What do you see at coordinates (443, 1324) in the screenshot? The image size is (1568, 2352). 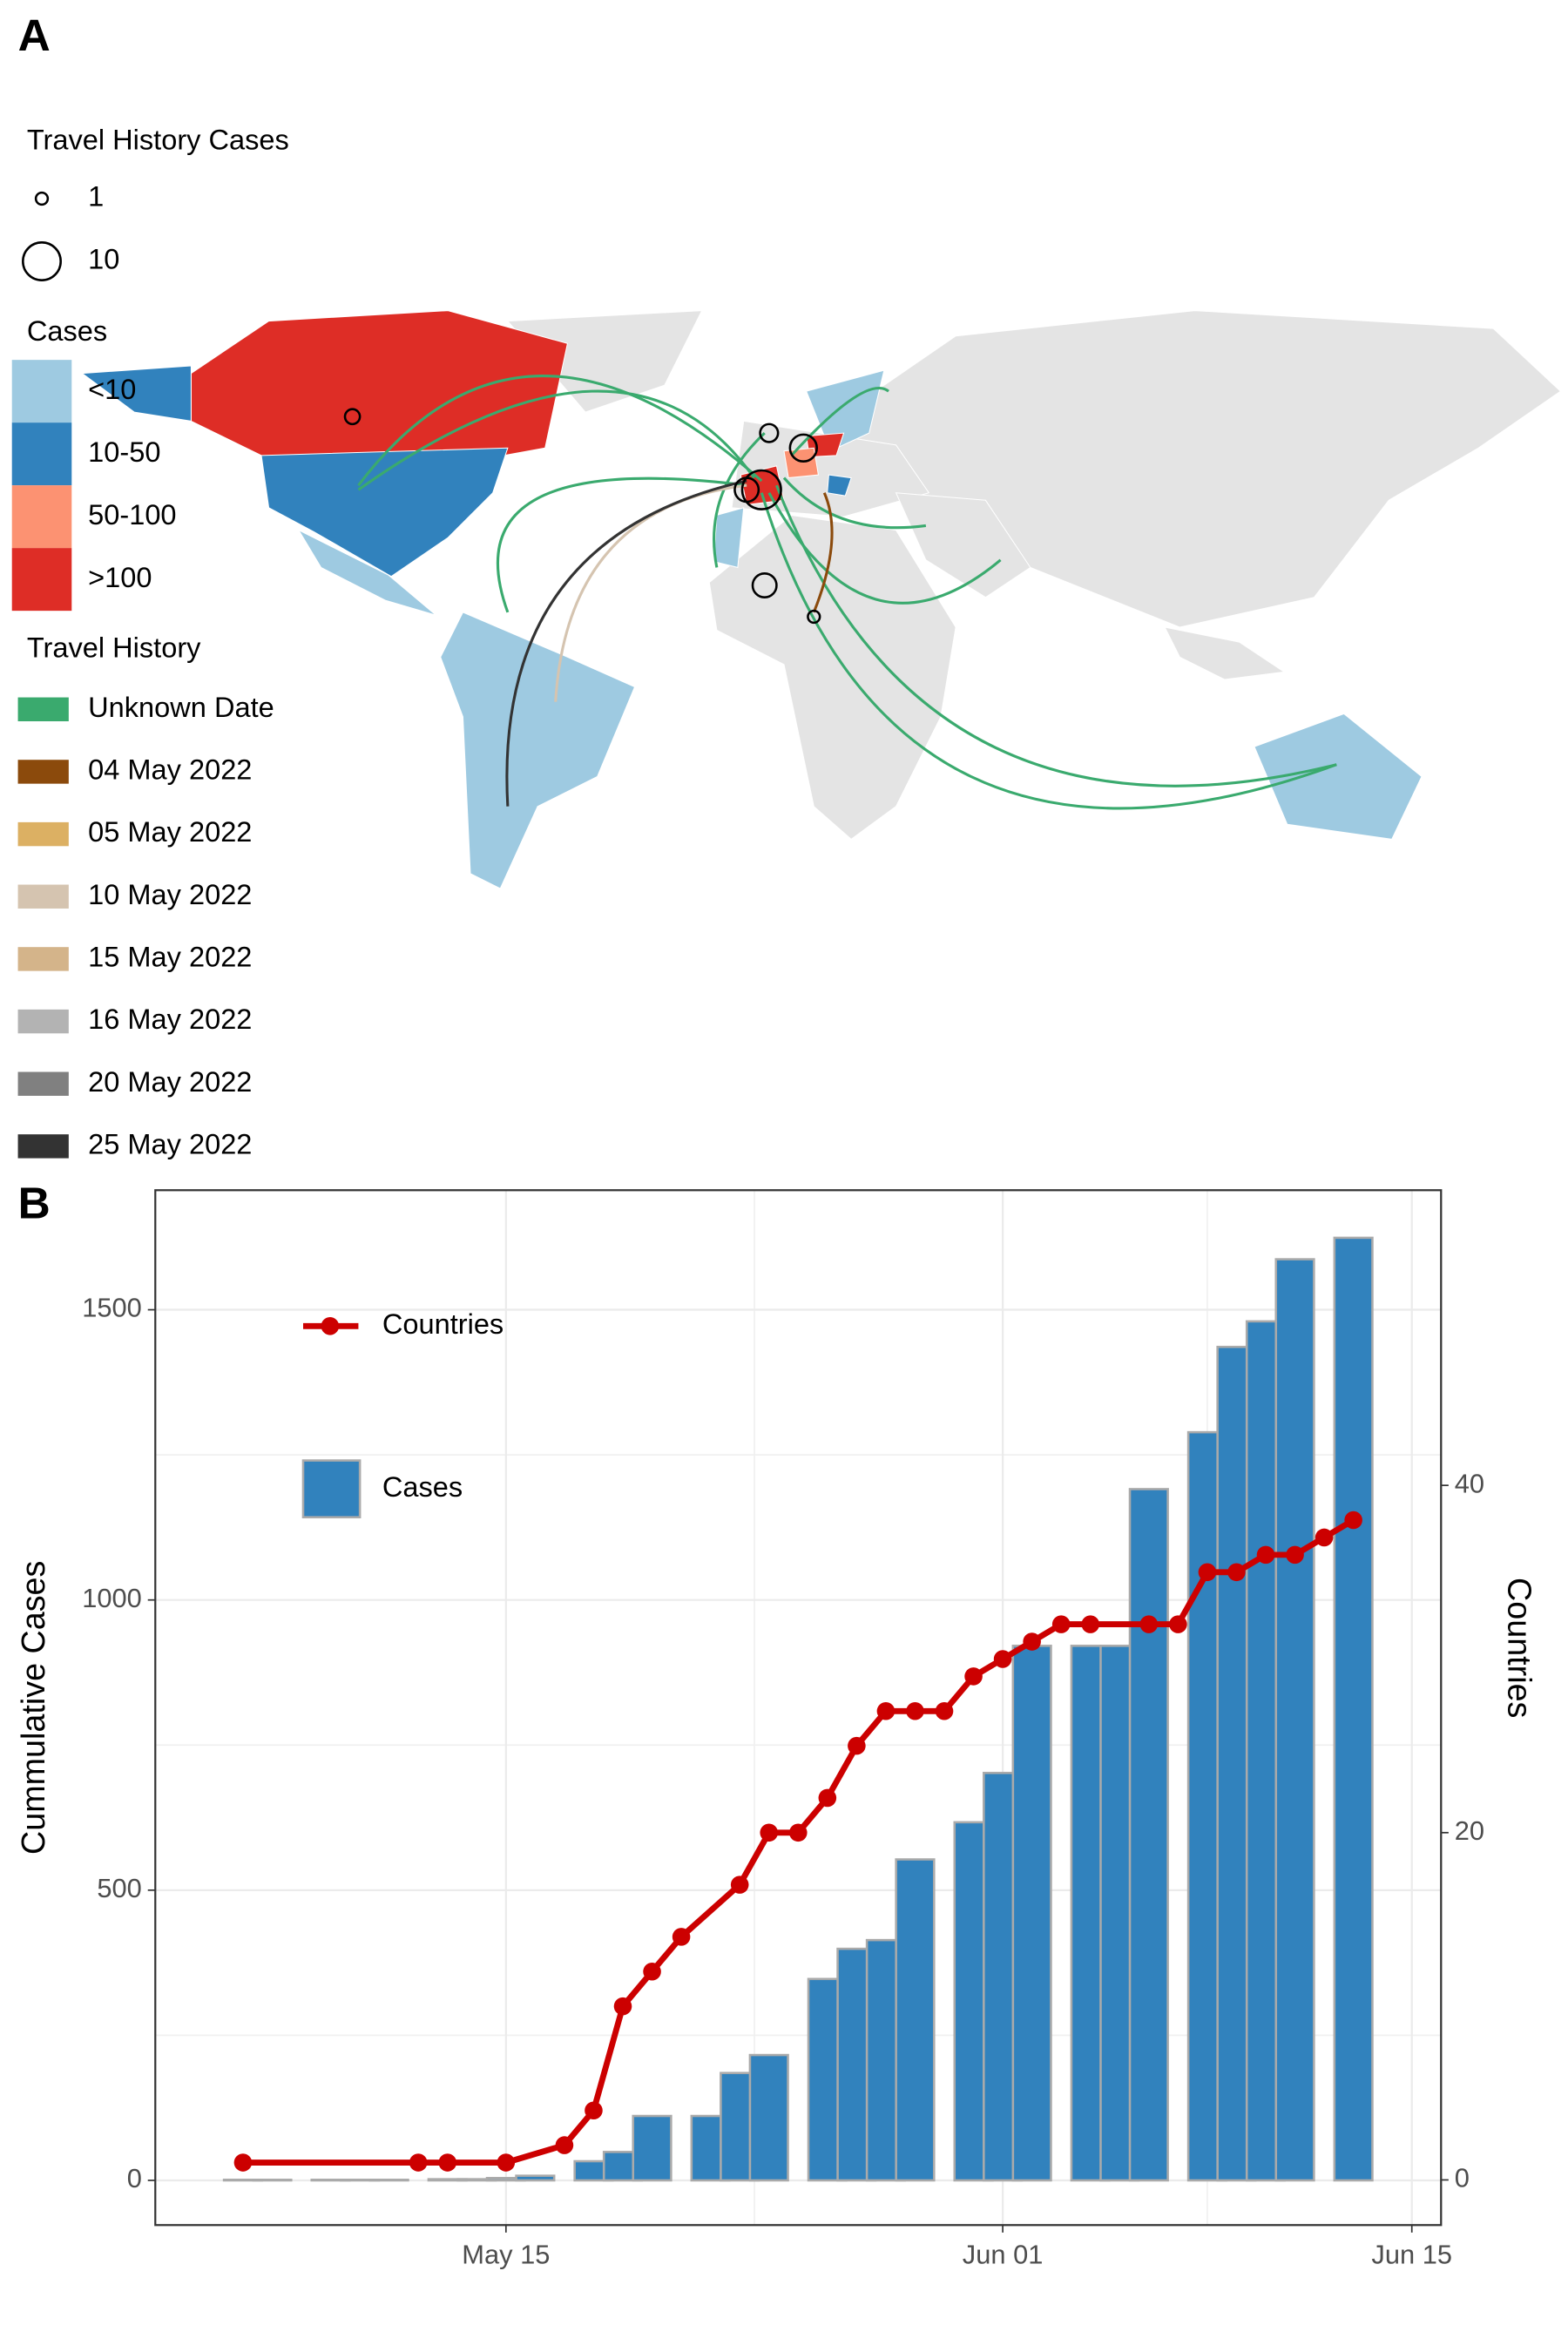 I see `legend-label: Countries` at bounding box center [443, 1324].